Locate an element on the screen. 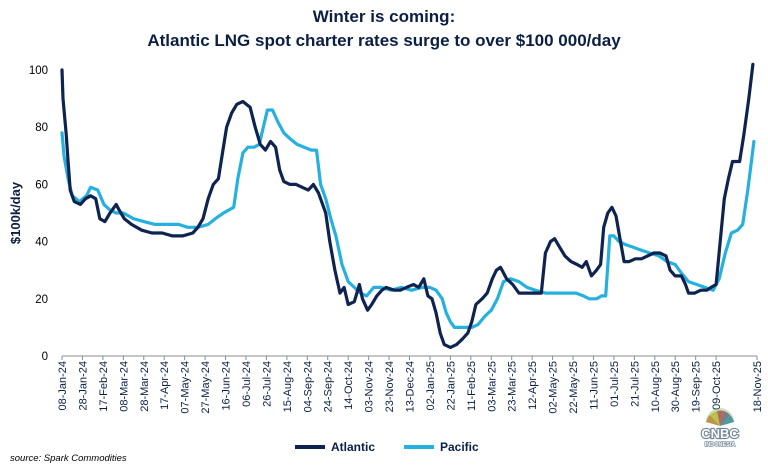 This screenshot has width=768, height=471. y-tick-label: 80 is located at coordinates (41, 128).